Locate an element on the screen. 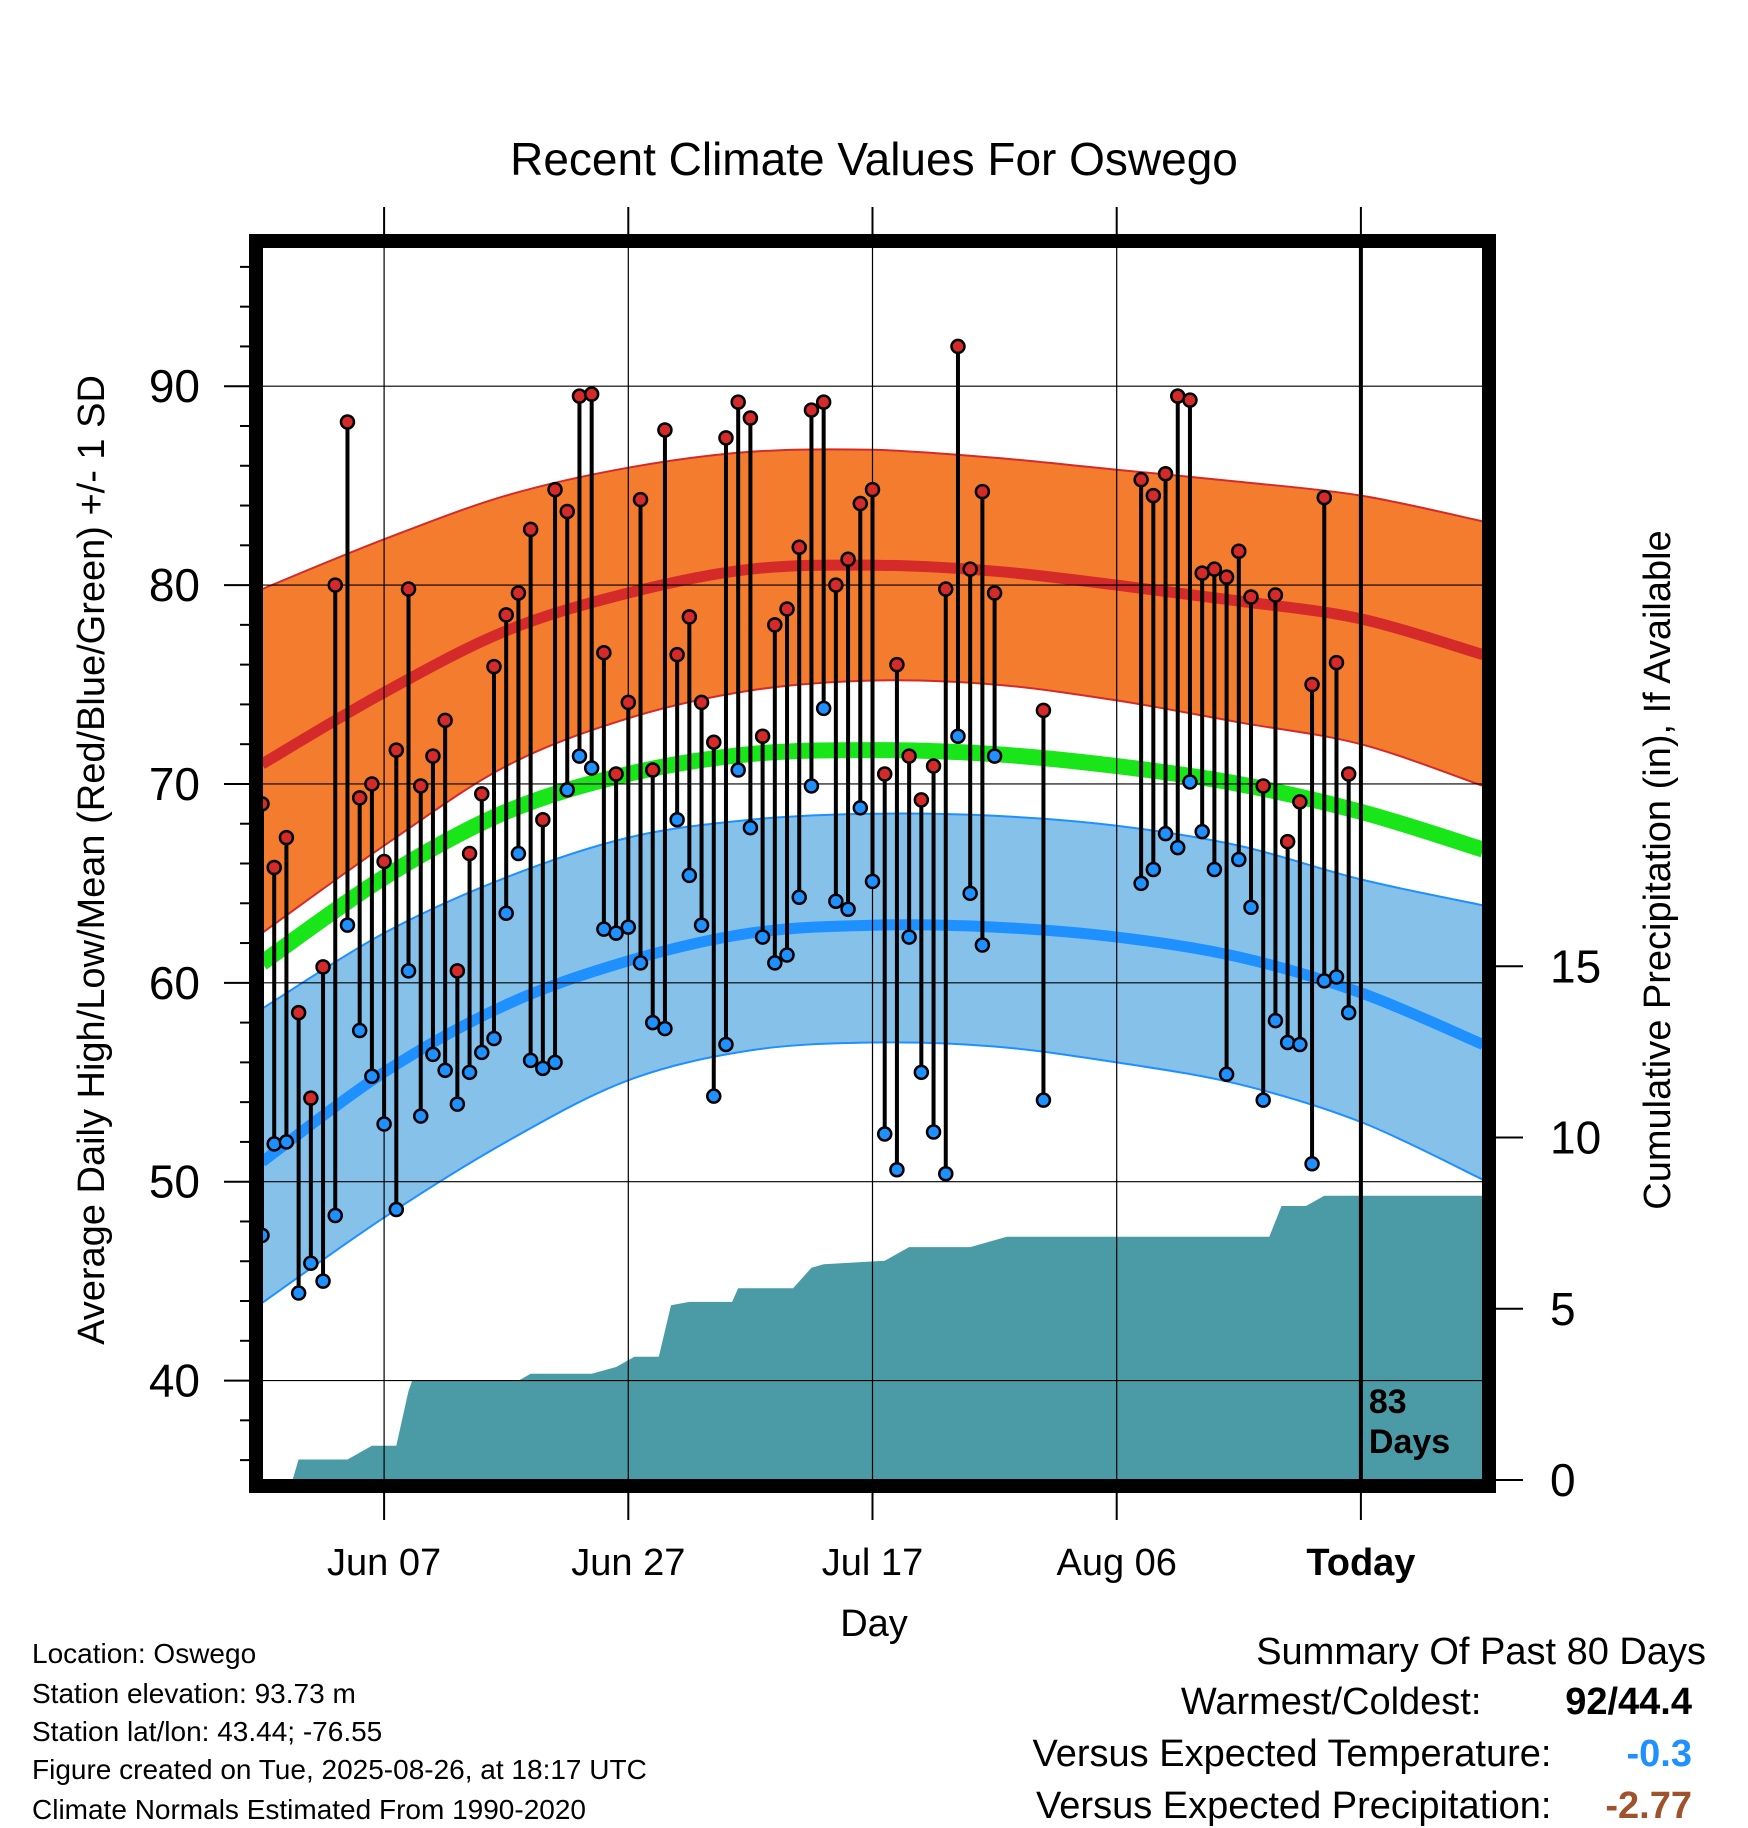 This screenshot has width=1748, height=1828. summary-temp-row: Versus Expected Temperature: -0.3 is located at coordinates (1362, 1754).